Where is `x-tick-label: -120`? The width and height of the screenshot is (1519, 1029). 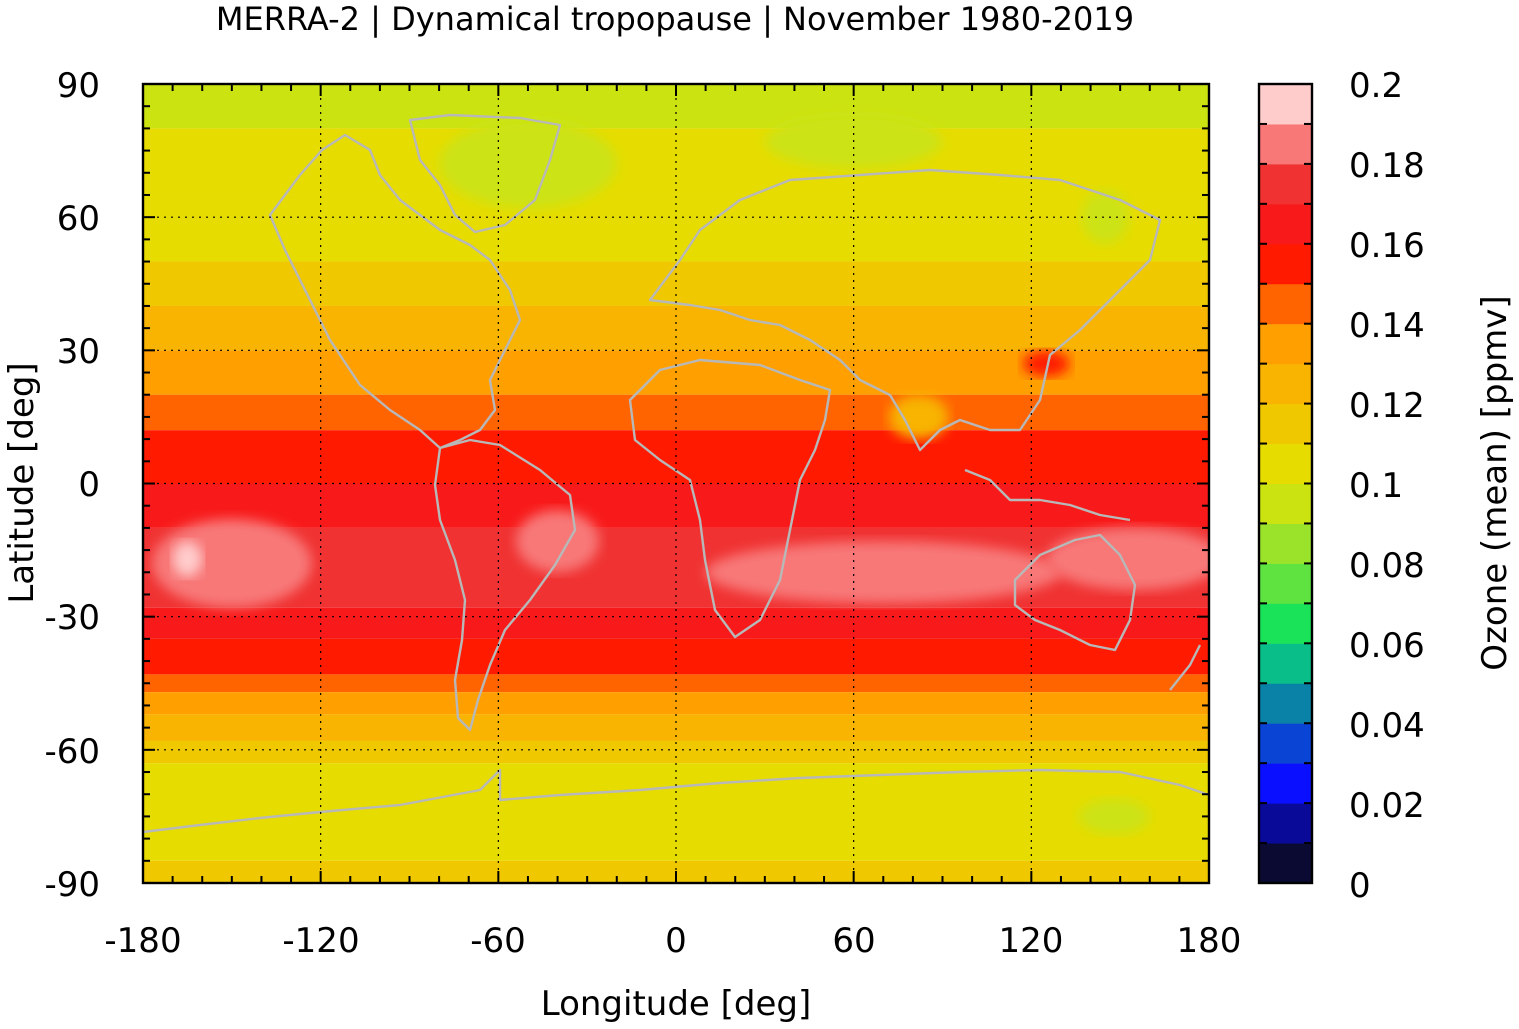
x-tick-label: -120 is located at coordinates (320, 941).